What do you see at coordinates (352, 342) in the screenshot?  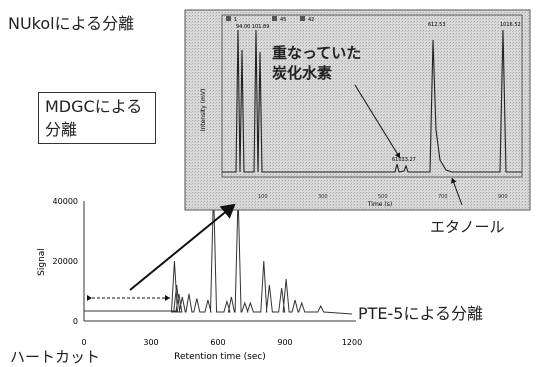 I see `x-tick-label: 1200` at bounding box center [352, 342].